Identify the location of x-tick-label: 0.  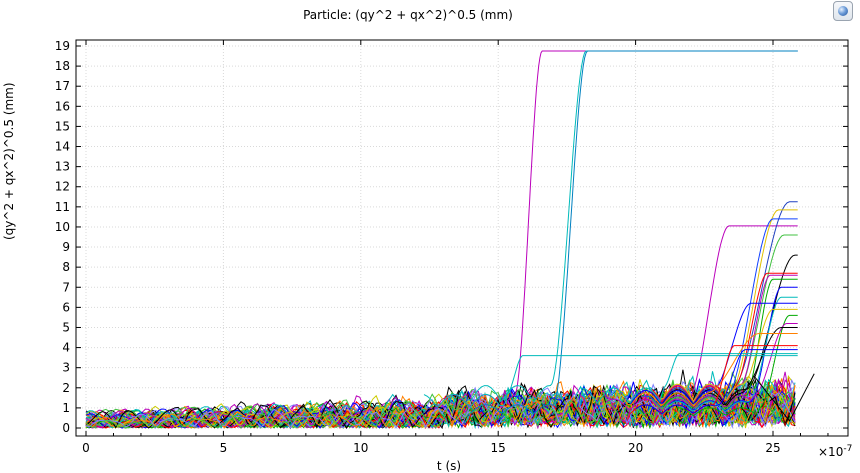
(86, 448).